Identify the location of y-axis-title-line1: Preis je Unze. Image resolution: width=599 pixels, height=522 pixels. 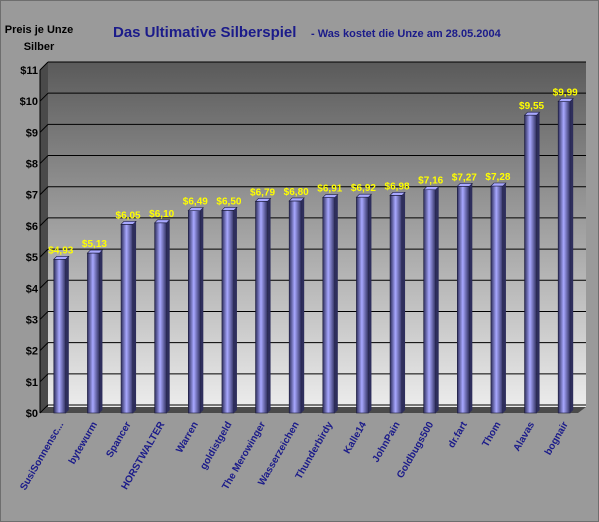
(39, 30).